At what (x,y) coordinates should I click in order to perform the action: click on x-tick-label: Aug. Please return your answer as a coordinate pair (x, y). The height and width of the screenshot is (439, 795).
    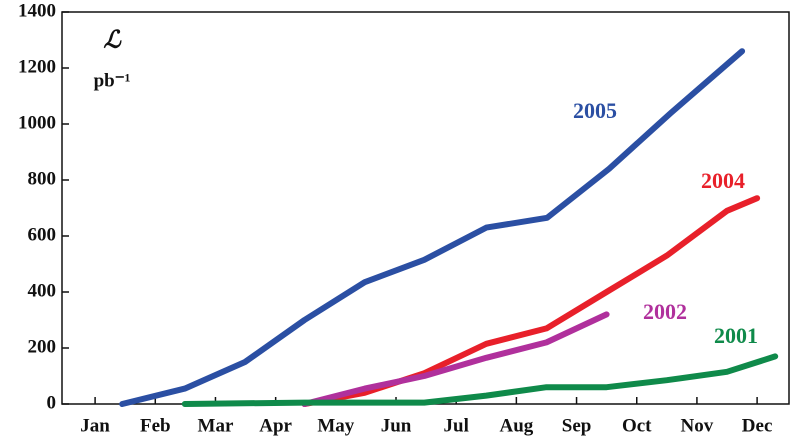
    Looking at the image, I should click on (516, 425).